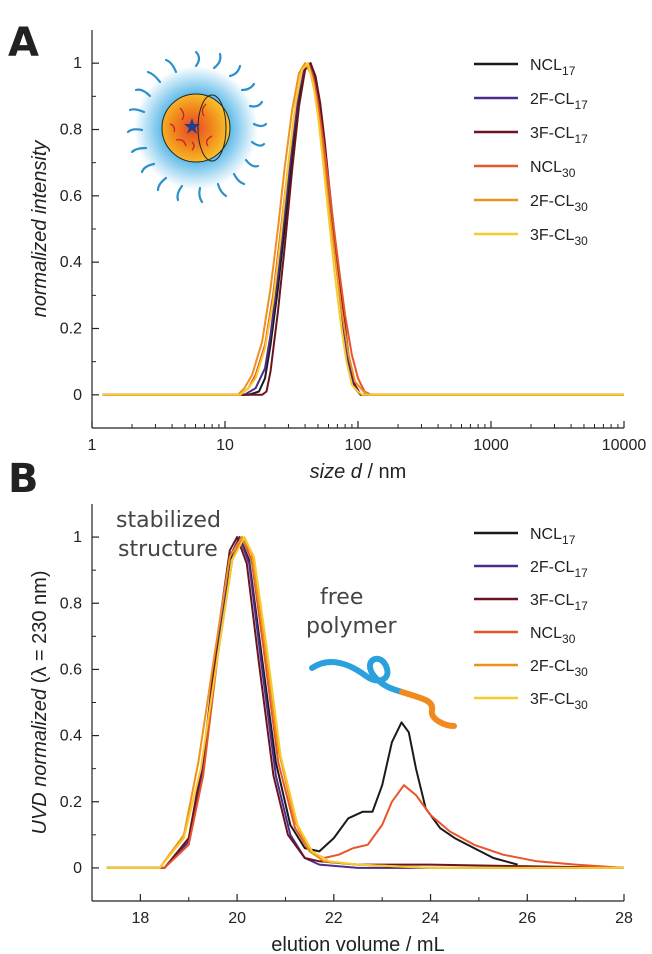  Describe the element at coordinates (92, 445) in the screenshot. I see `x-tick-label: 1` at that location.